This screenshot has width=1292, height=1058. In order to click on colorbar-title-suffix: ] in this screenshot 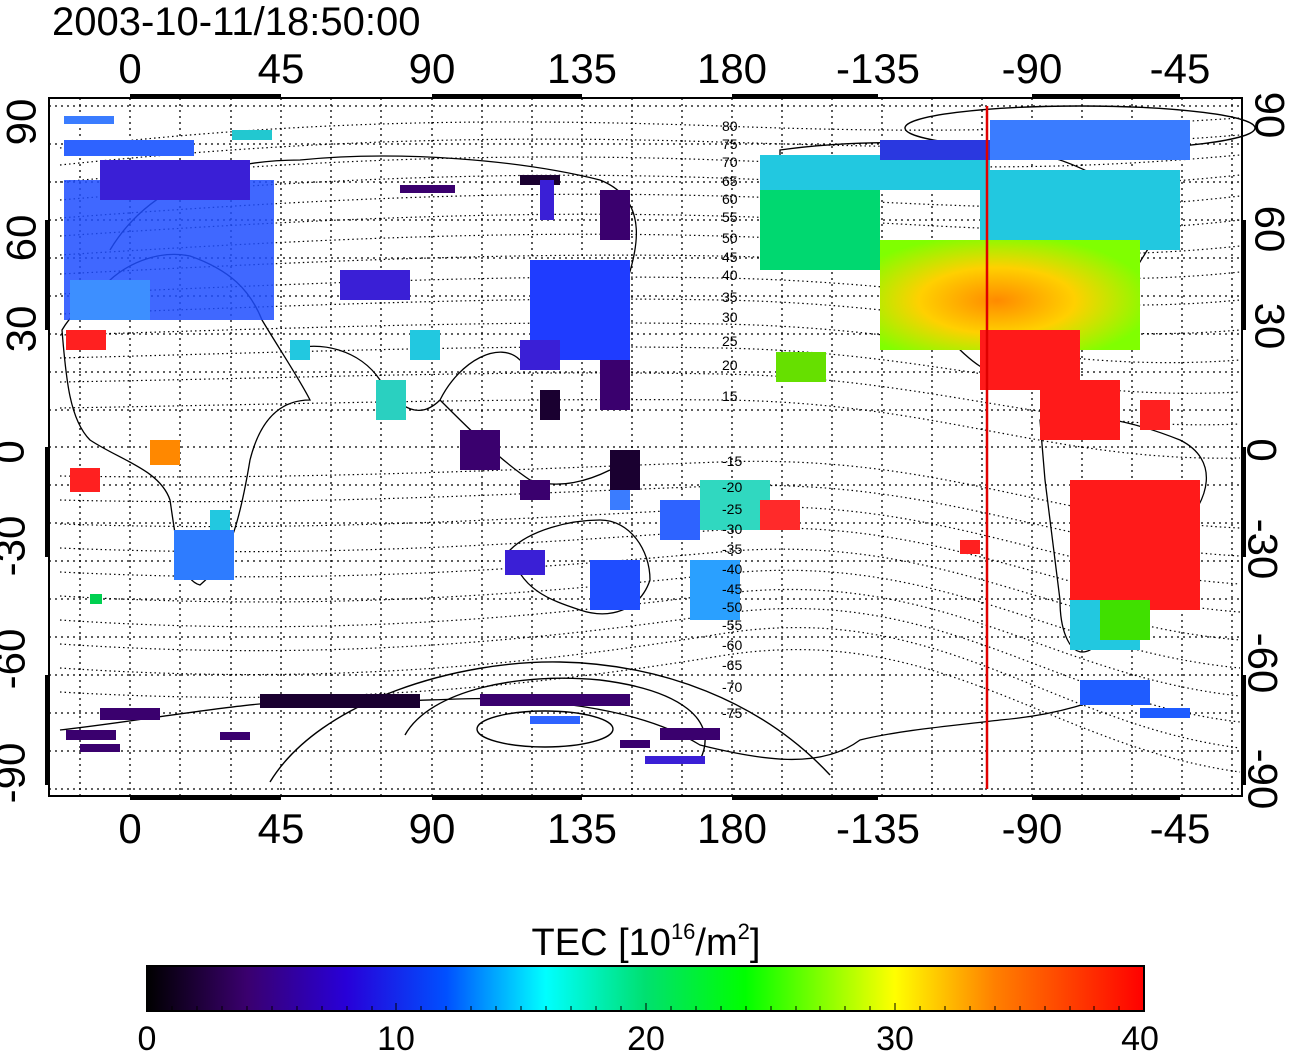, I will do `click(755, 943)`.